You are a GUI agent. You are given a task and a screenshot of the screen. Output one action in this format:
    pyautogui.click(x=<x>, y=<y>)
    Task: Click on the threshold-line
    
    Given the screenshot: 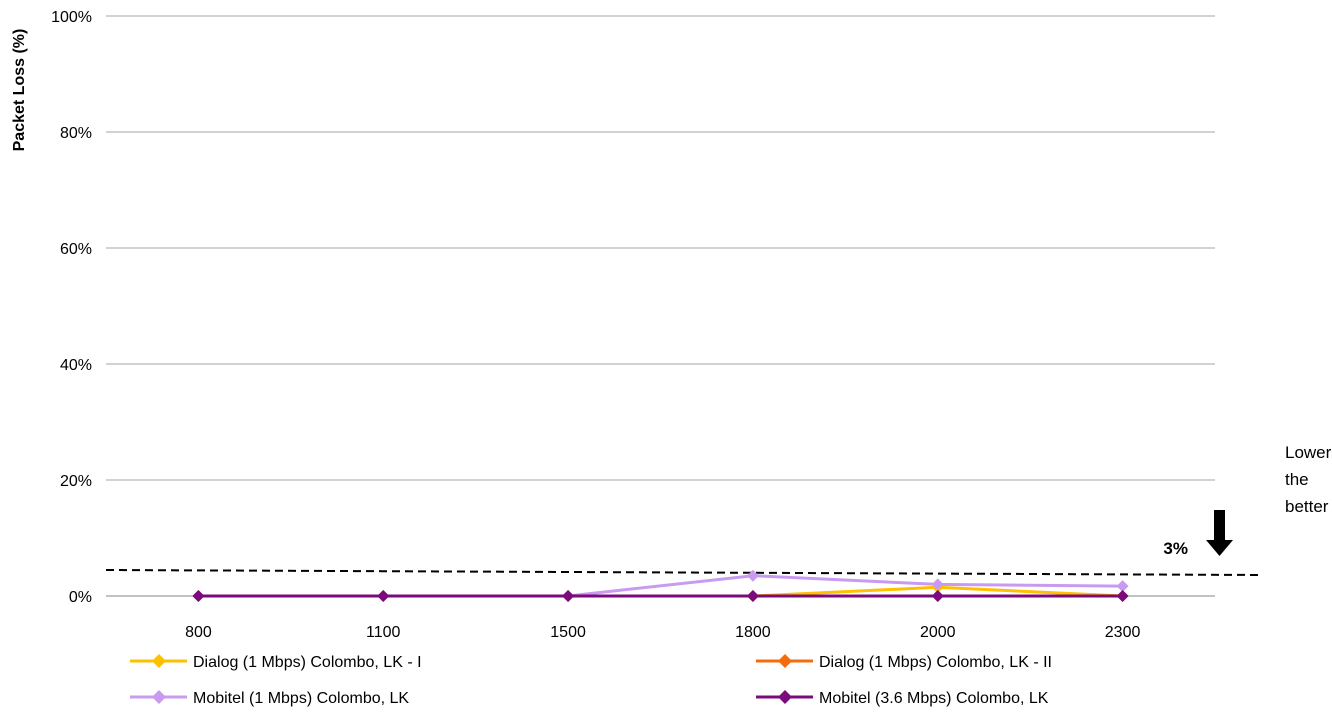 What is the action you would take?
    pyautogui.click(x=684, y=572)
    